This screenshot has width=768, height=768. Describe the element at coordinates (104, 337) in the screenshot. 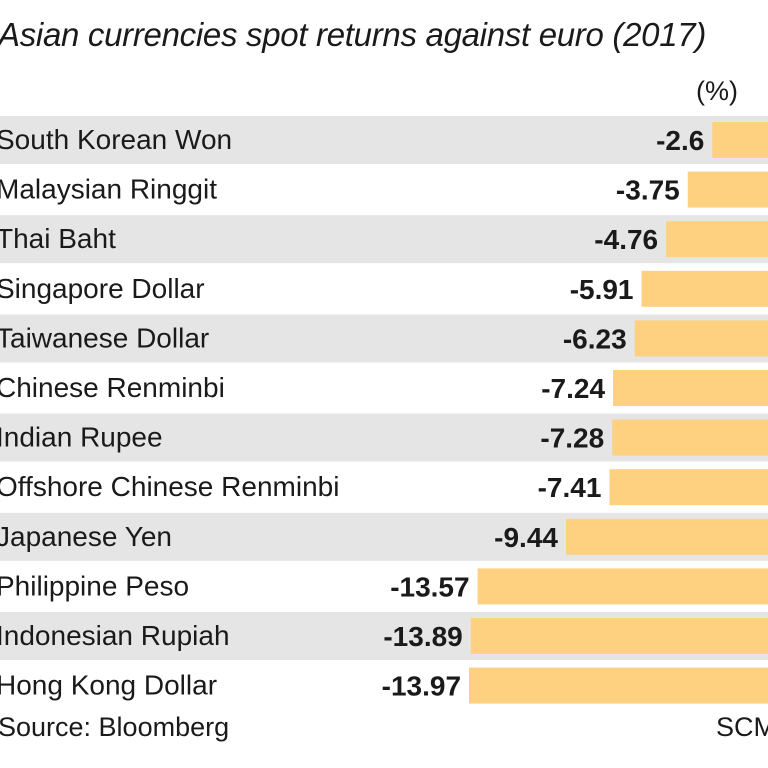

I see `category-label: Taiwanese Dollar` at that location.